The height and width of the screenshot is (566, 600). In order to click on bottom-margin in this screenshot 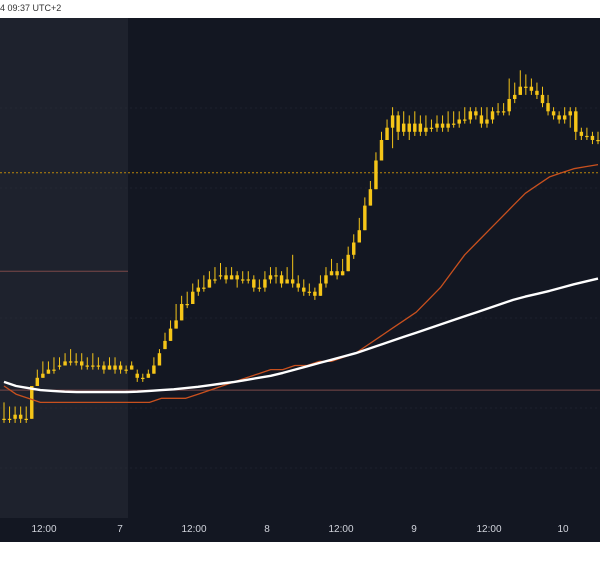, I will do `click(300, 554)`.